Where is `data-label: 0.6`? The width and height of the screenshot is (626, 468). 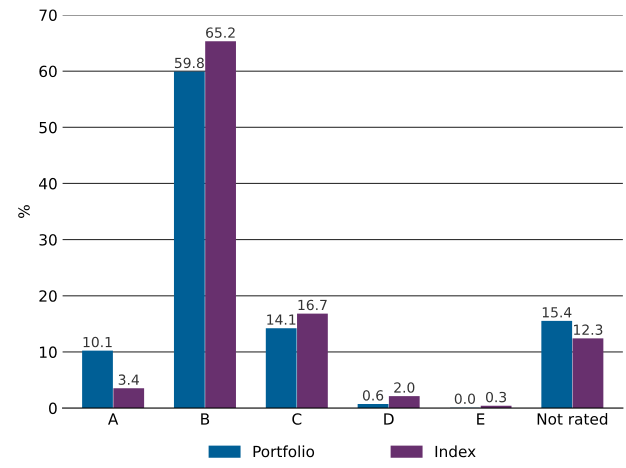
data-label: 0.6 is located at coordinates (373, 395).